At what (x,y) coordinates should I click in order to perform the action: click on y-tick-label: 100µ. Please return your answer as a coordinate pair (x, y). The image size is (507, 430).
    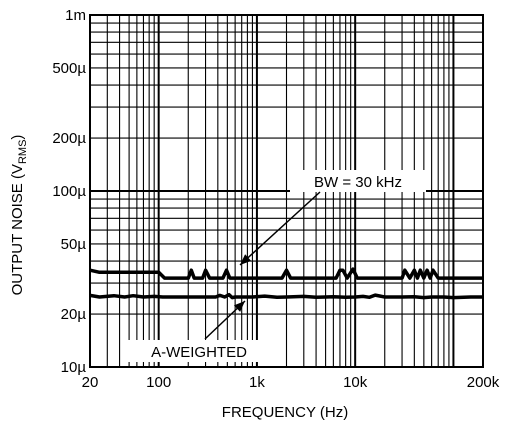
    Looking at the image, I should click on (69, 191).